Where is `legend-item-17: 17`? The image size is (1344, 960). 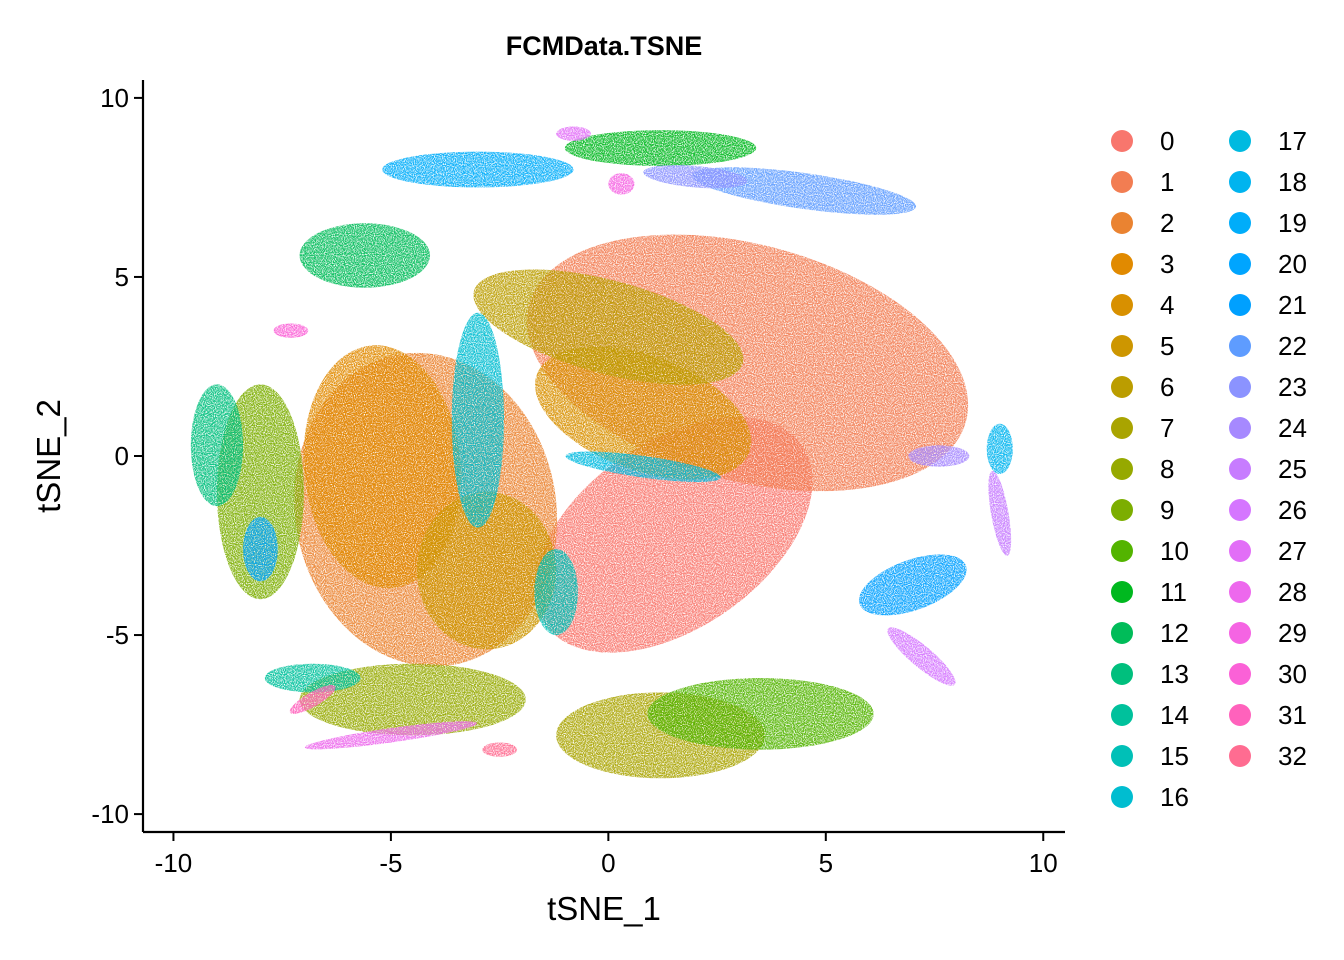
legend-item-17: 17 is located at coordinates (1268, 141).